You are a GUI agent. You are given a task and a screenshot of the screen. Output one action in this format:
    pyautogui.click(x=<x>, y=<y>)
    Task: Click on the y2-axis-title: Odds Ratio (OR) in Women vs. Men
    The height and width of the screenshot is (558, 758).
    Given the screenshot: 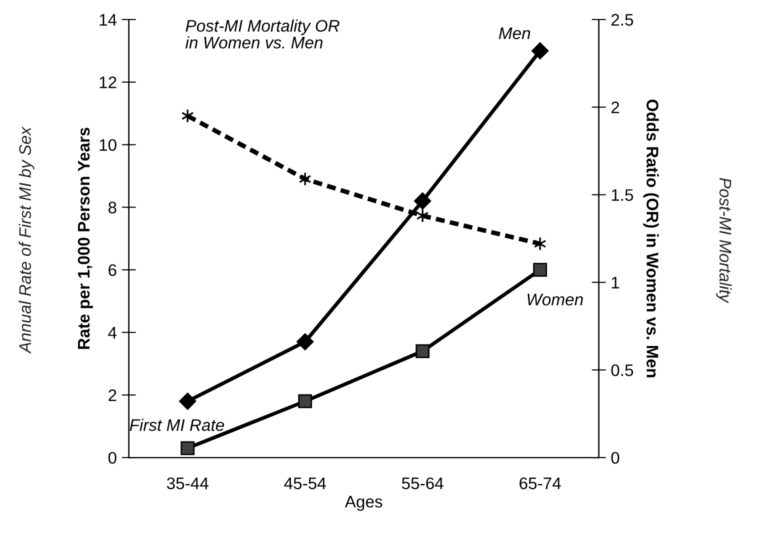 What is the action you would take?
    pyautogui.click(x=651, y=239)
    